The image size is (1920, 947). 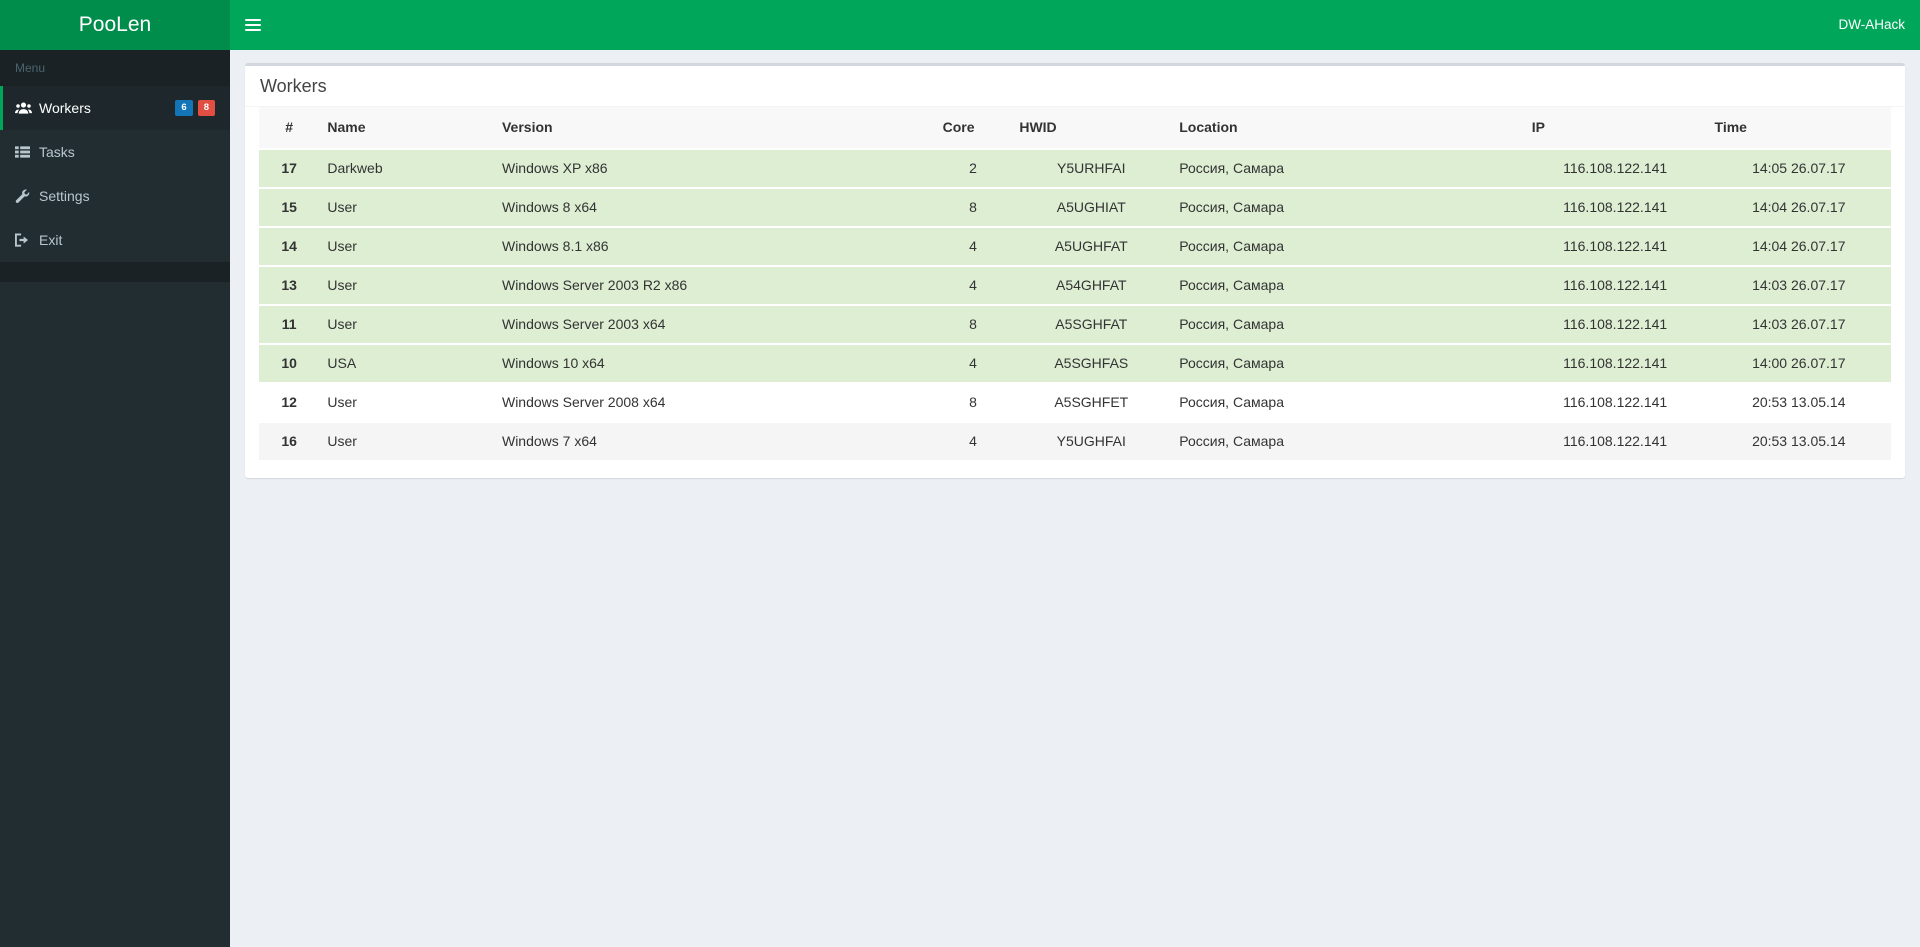 What do you see at coordinates (714, 168) in the screenshot?
I see `cell-version: Windows XP x86` at bounding box center [714, 168].